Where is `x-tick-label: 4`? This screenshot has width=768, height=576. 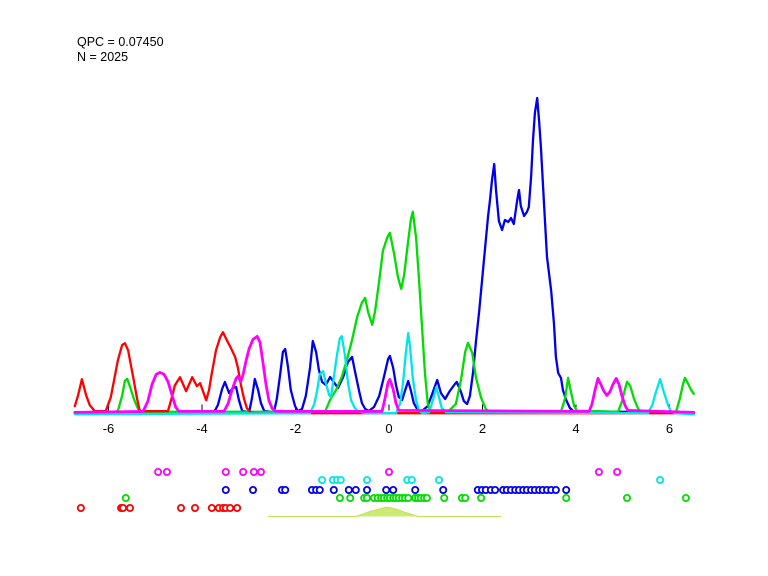
x-tick-label: 4 is located at coordinates (575, 428).